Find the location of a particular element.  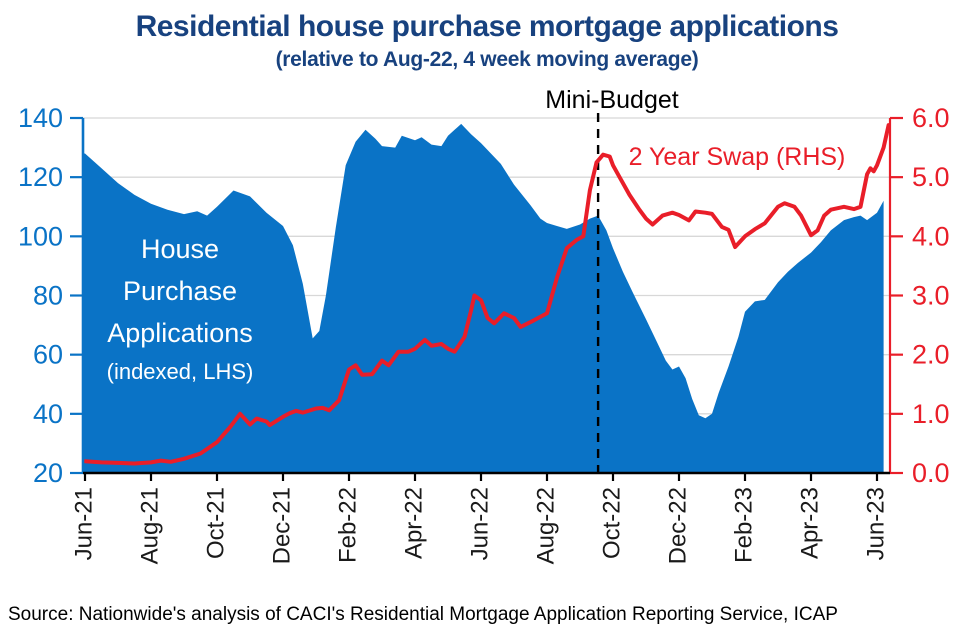

swap-series-label: 2 Year Swap (RHS) is located at coordinates (737, 157).